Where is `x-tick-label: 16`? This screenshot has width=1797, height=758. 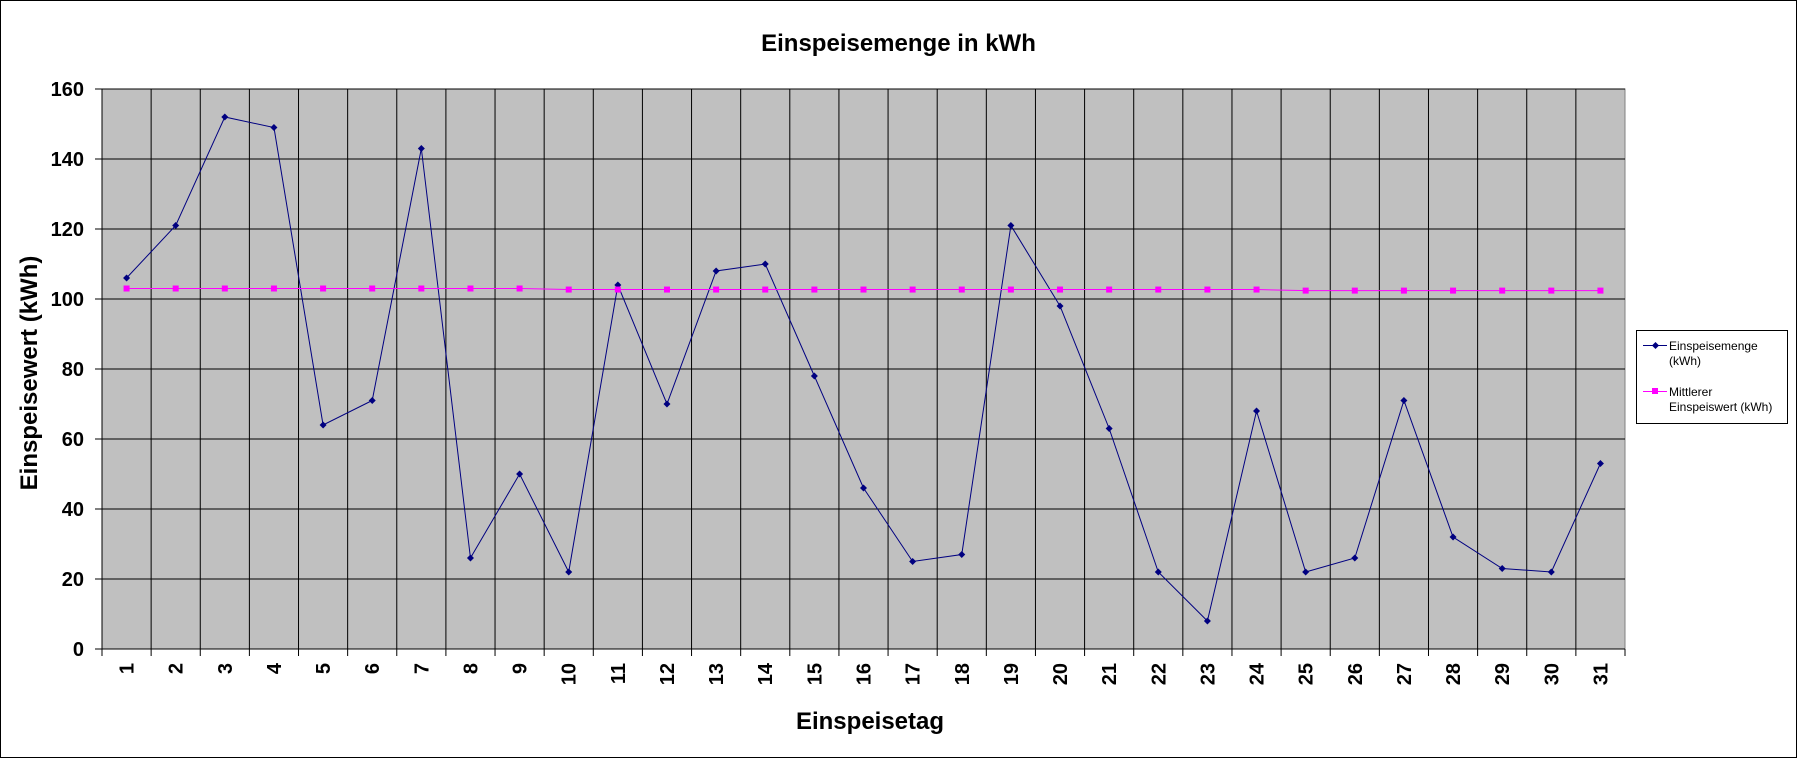
x-tick-label: 16 is located at coordinates (865, 674).